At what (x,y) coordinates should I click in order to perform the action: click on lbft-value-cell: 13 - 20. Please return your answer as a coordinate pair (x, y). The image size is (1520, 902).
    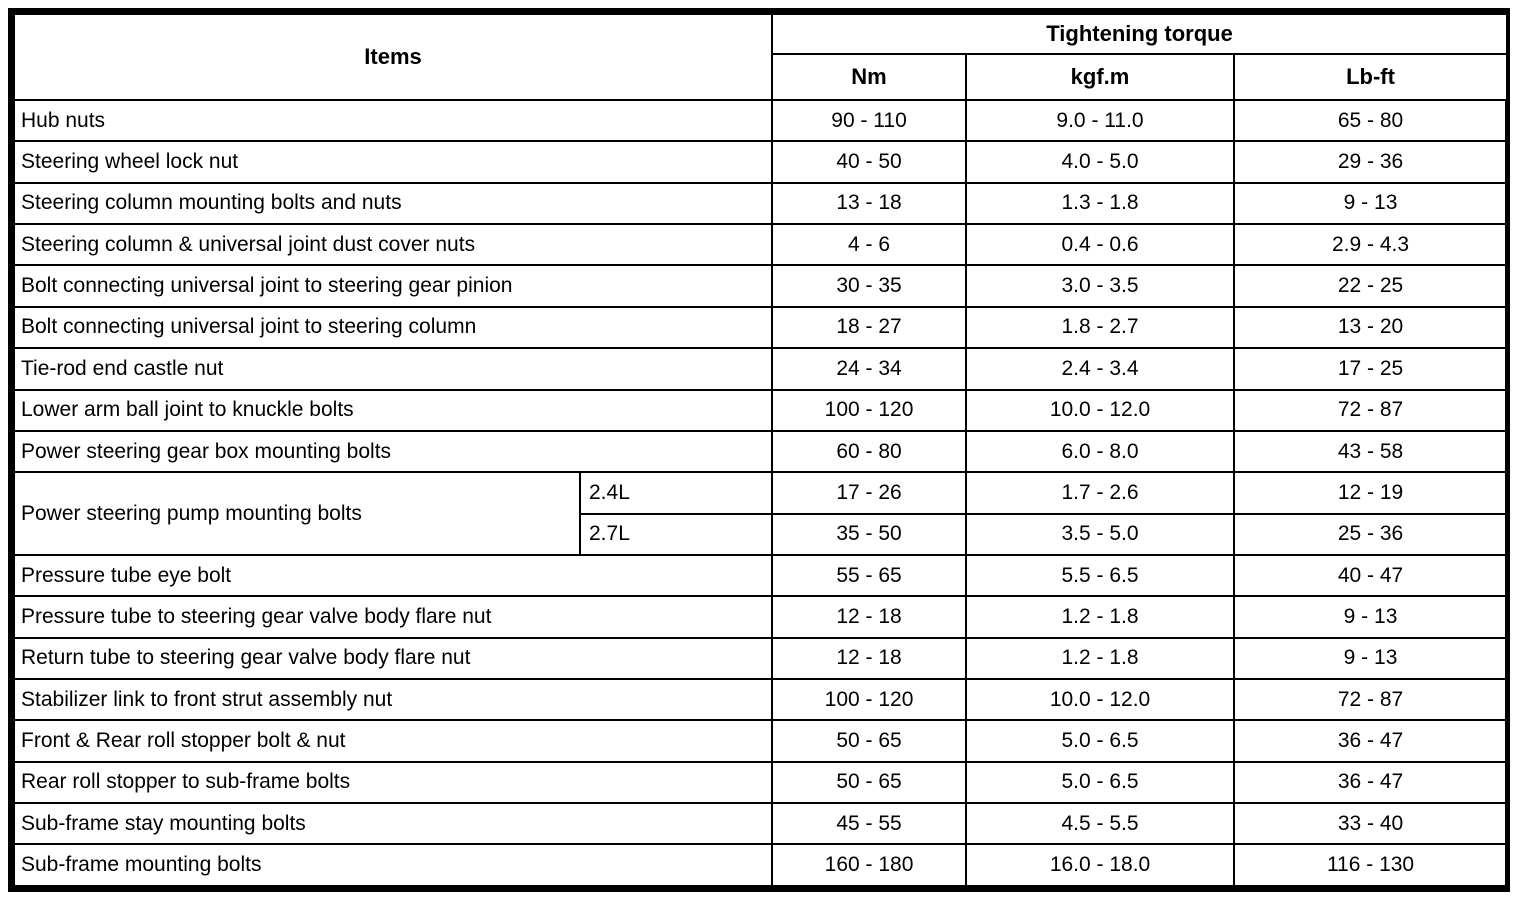
    Looking at the image, I should click on (1371, 327).